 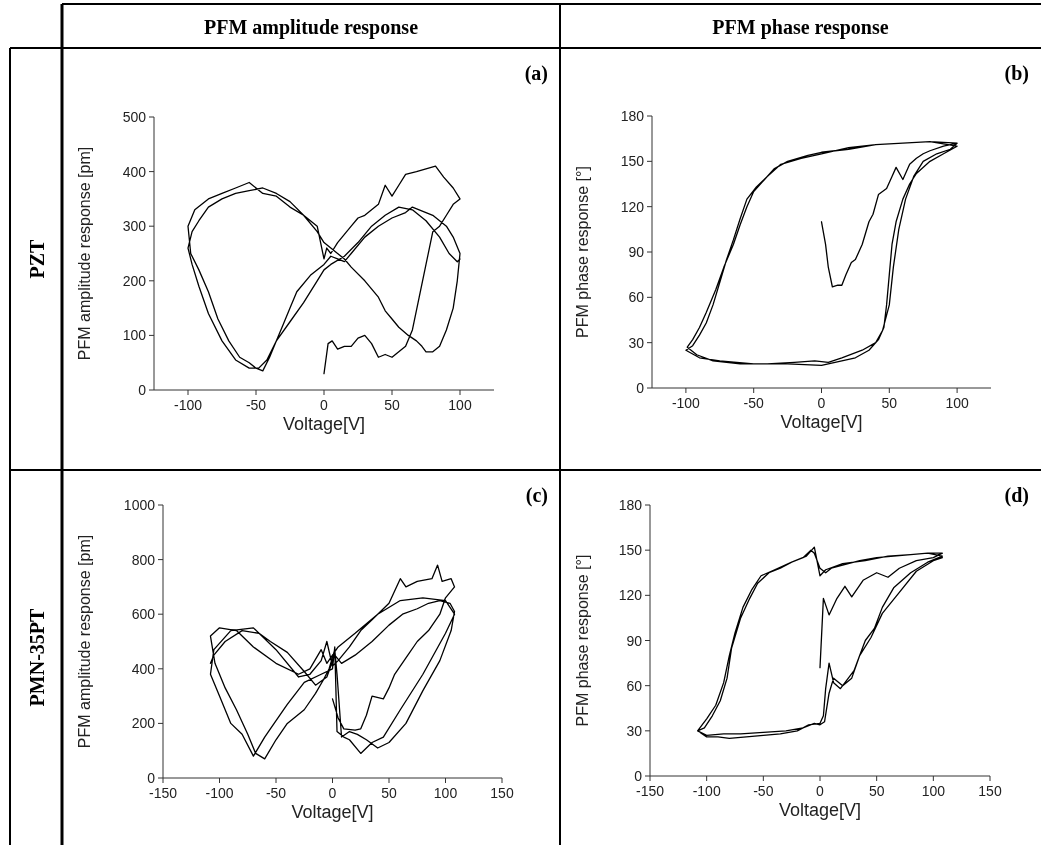 What do you see at coordinates (37, 657) in the screenshot?
I see `text: PMN-35PT` at bounding box center [37, 657].